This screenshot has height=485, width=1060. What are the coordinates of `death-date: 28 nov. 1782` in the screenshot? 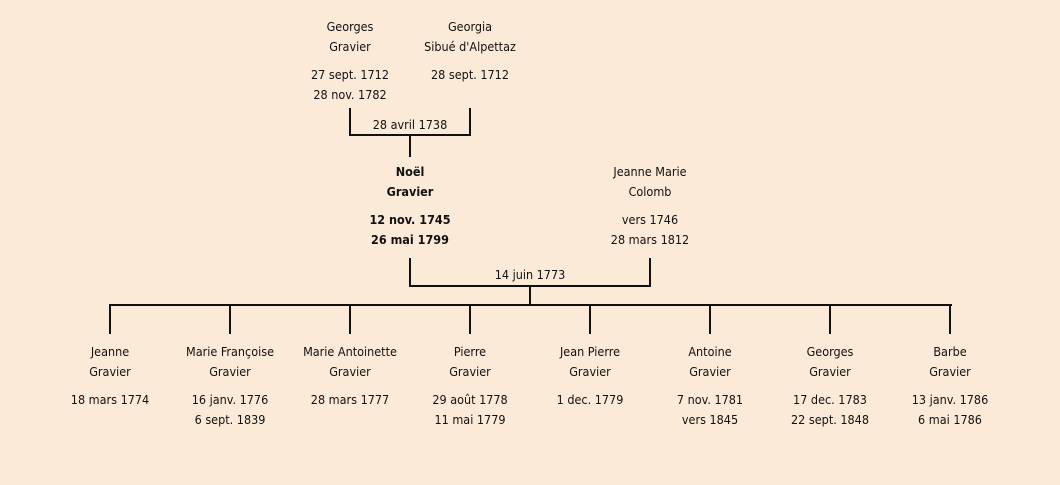 It's located at (350, 94).